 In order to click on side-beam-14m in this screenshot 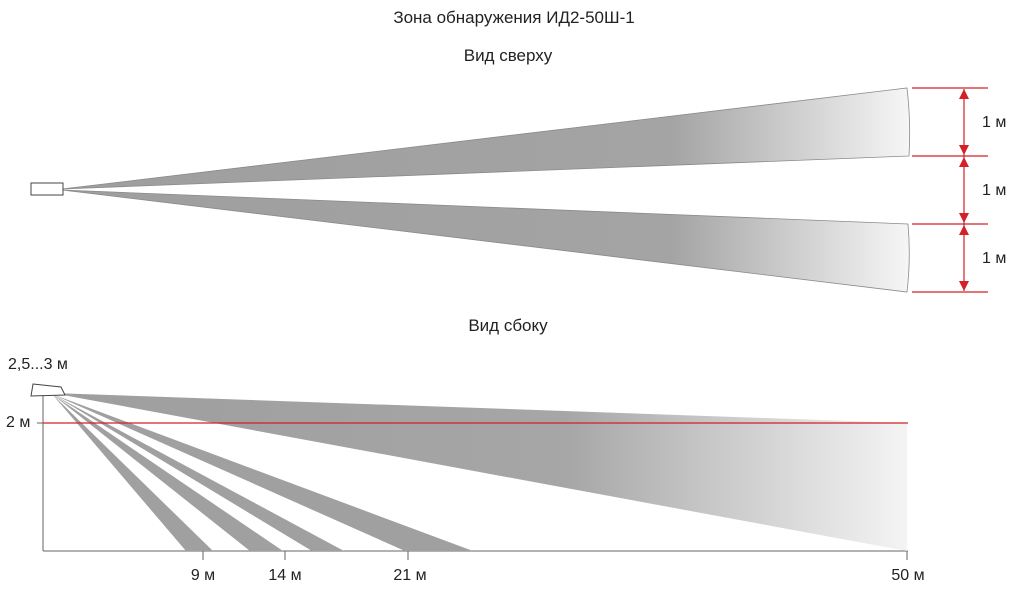, I will do `click(167, 472)`.